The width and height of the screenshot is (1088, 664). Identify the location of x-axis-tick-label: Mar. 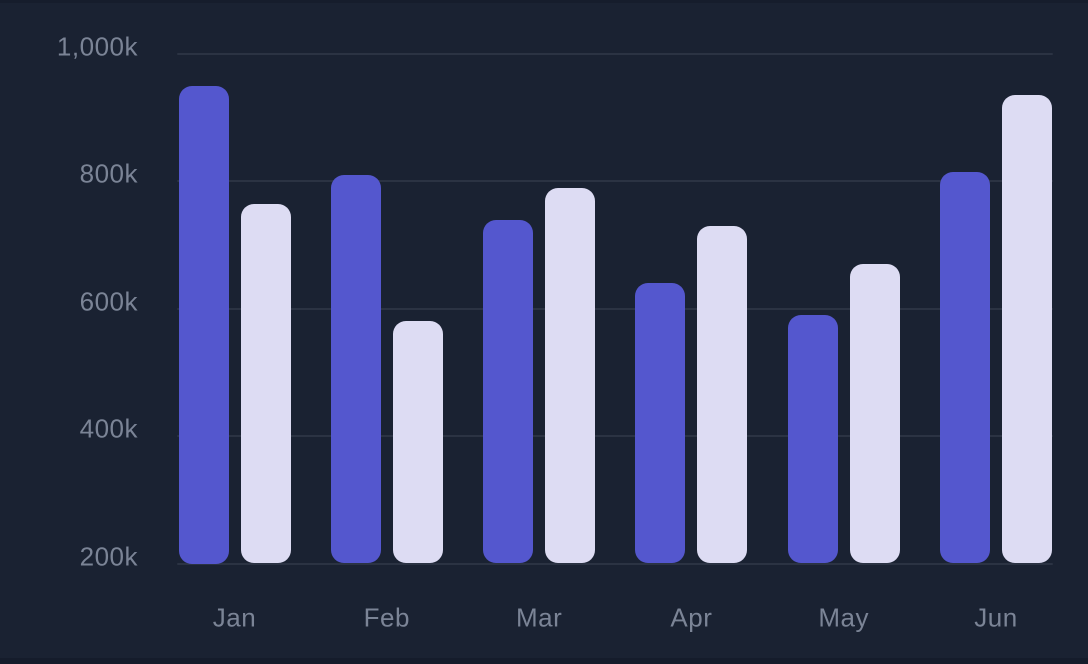
(539, 617).